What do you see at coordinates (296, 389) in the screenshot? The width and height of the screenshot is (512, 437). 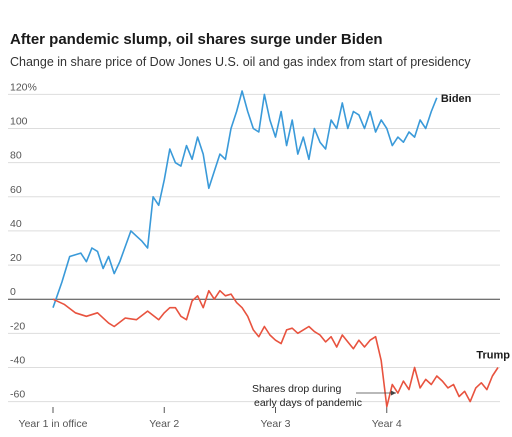 I see `annotation-line-1: Shares drop during` at bounding box center [296, 389].